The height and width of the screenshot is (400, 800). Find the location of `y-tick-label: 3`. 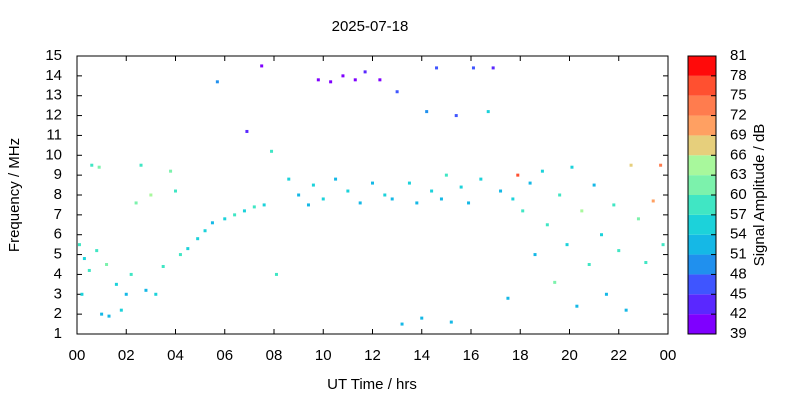

y-tick-label: 3 is located at coordinates (58, 293).